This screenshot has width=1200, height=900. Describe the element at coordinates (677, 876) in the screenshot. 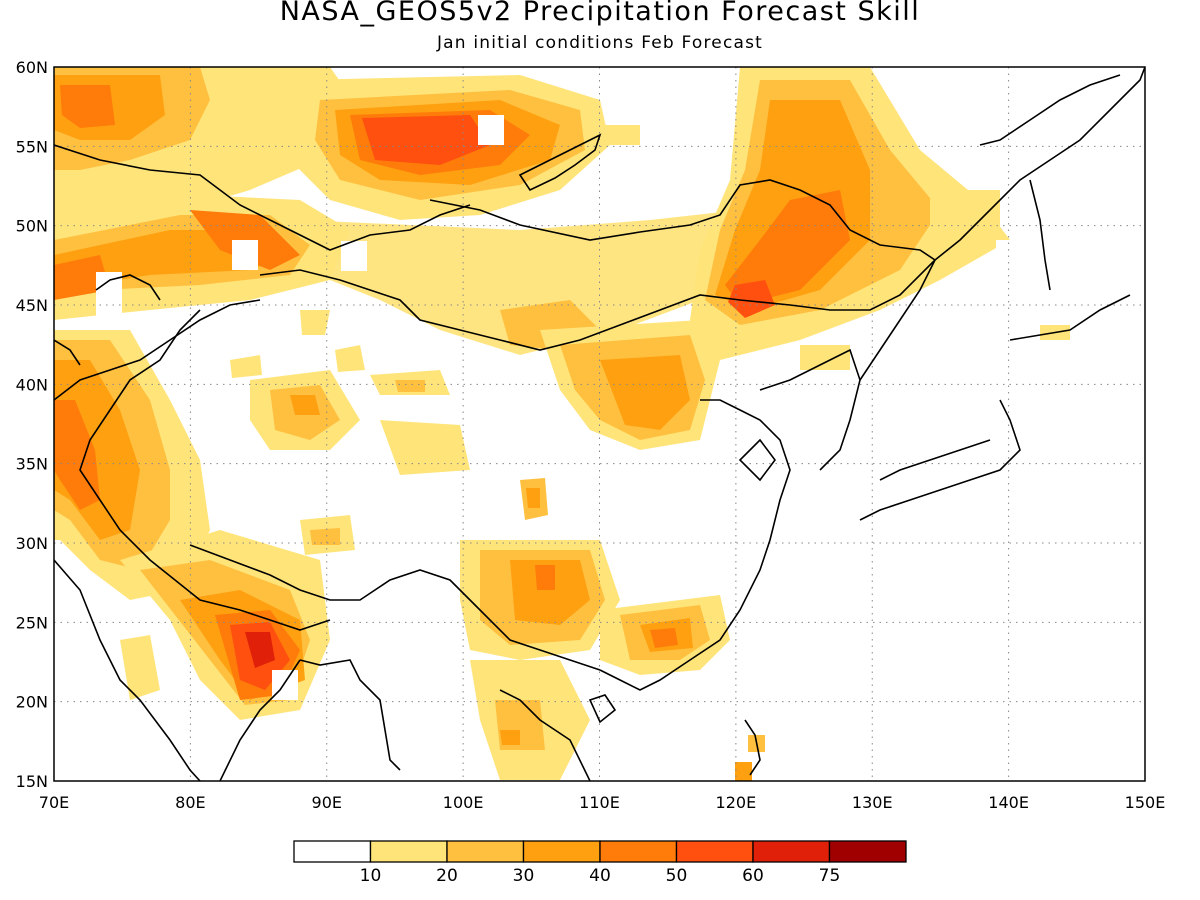

I see `legend-label: 50` at that location.